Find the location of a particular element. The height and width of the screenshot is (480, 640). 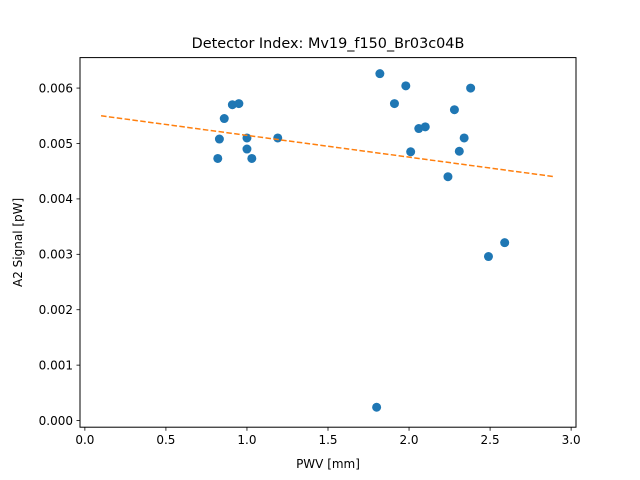

x-tick-label: 2.0 is located at coordinates (408, 440).